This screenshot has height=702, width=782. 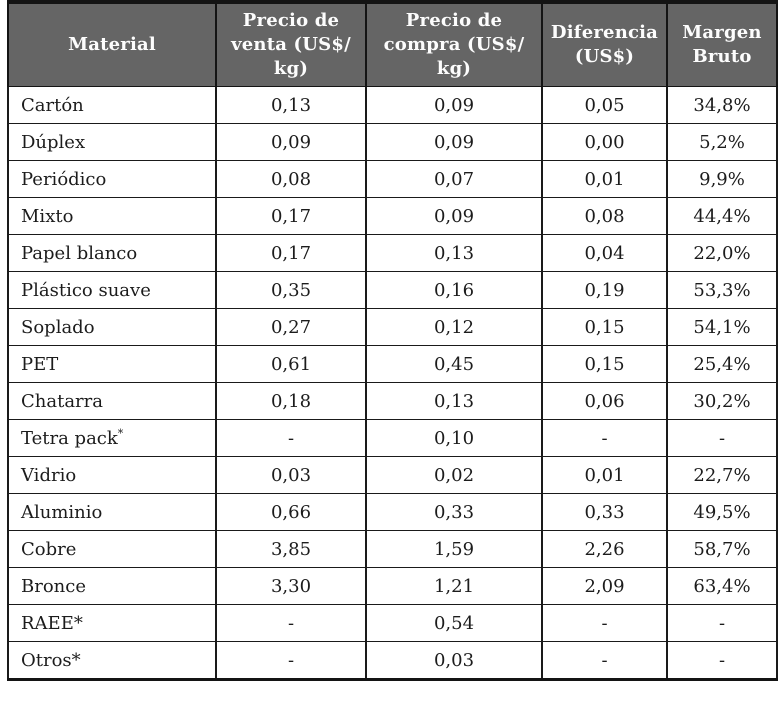 I want to click on table-row: Otros* -0,03- -, so click(x=392, y=660).